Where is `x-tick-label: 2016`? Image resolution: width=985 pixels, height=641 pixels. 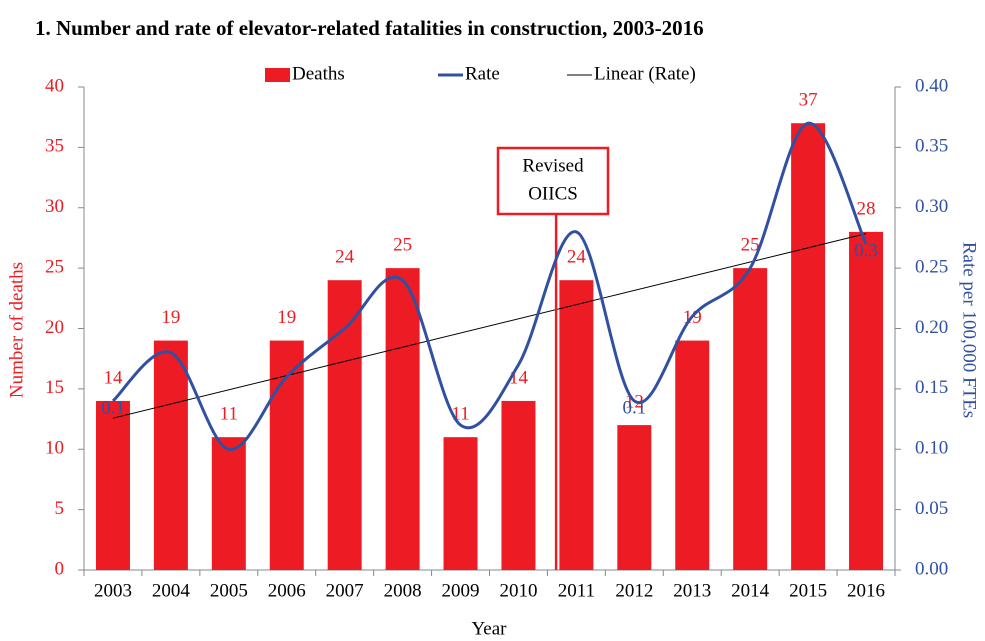 x-tick-label: 2016 is located at coordinates (866, 590).